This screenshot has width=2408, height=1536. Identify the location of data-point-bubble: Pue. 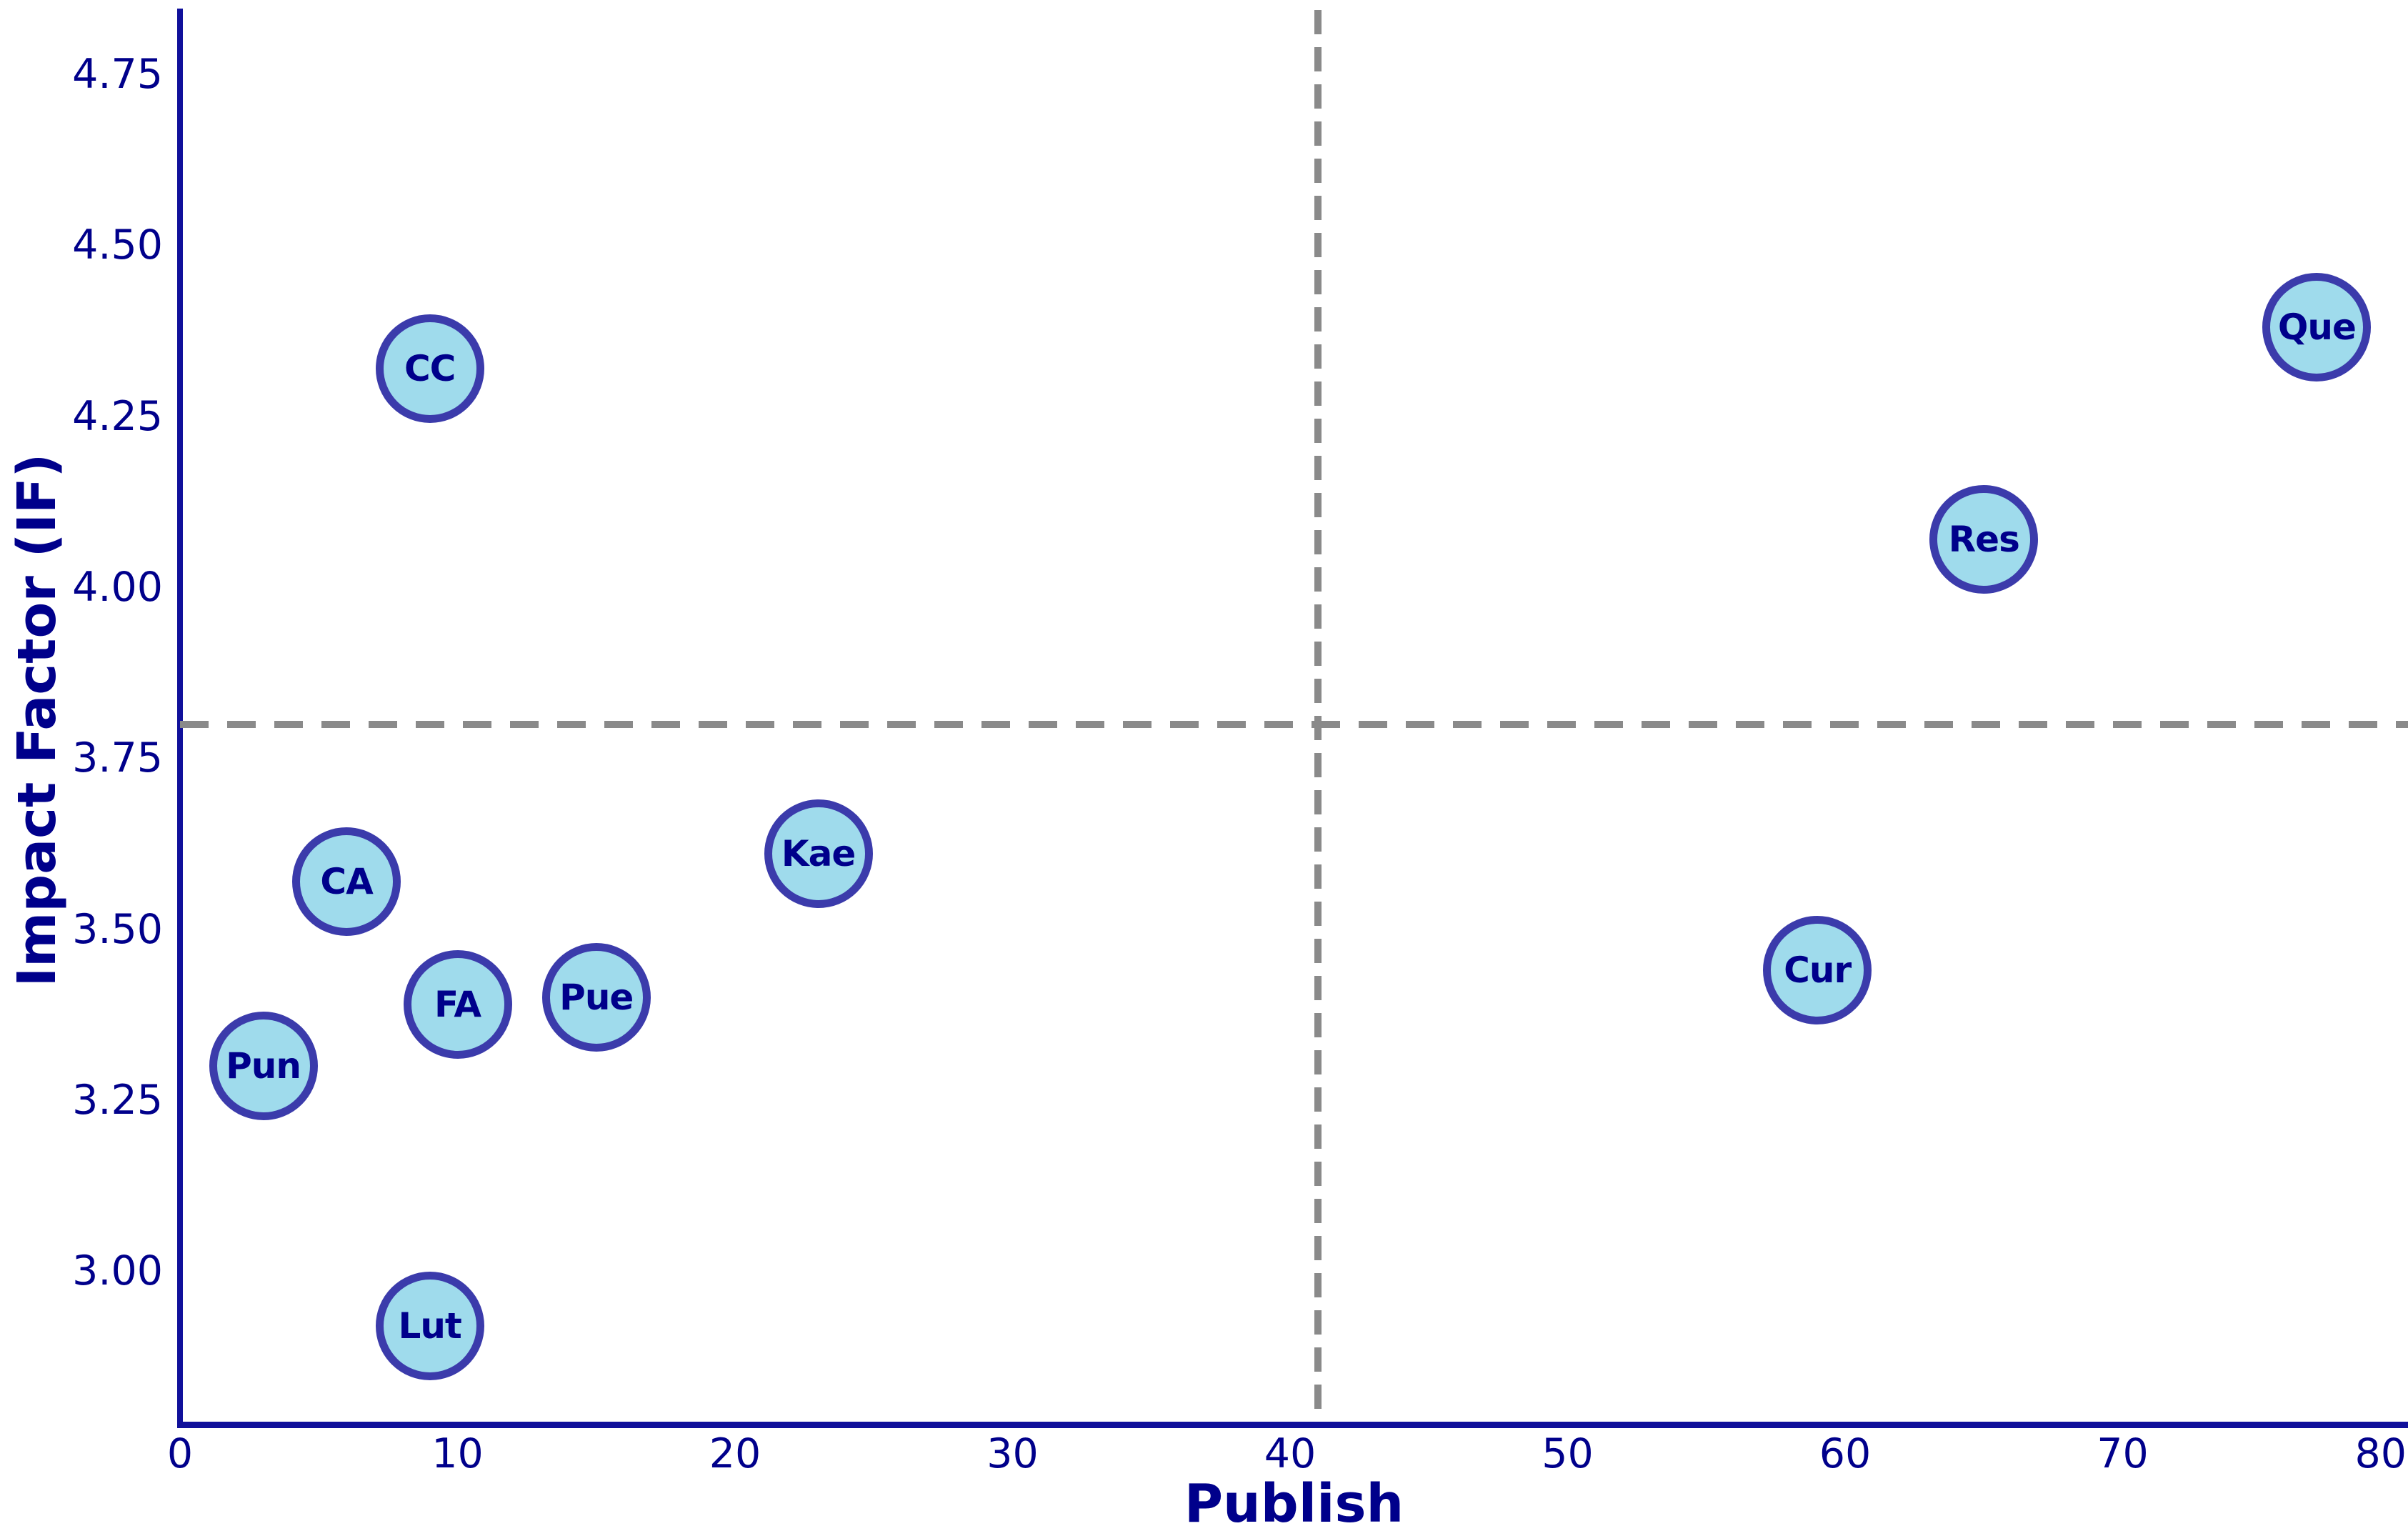
(596, 997).